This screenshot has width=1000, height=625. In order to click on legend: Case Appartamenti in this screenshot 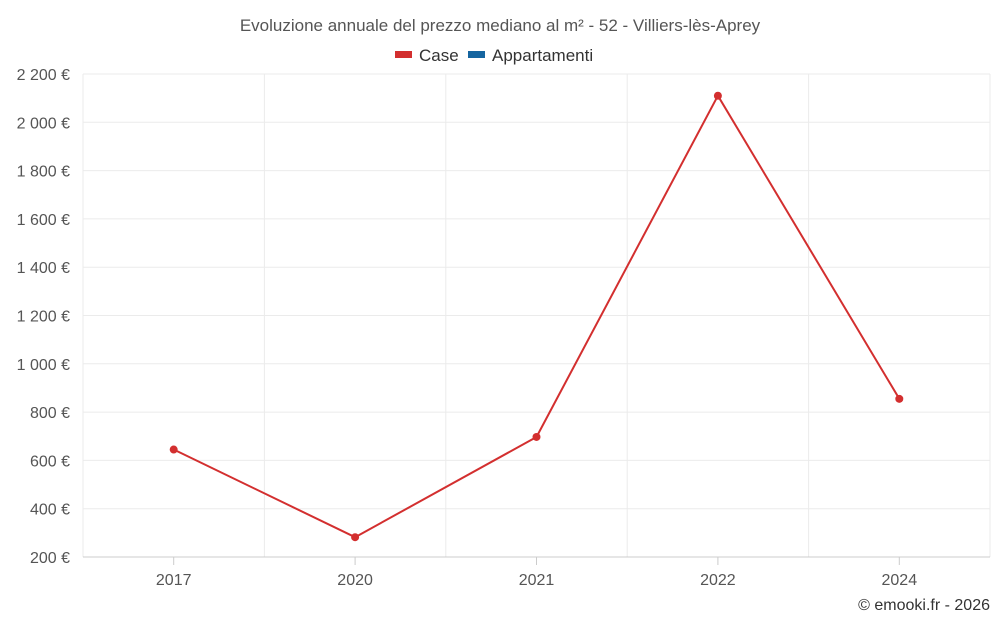, I will do `click(494, 55)`.